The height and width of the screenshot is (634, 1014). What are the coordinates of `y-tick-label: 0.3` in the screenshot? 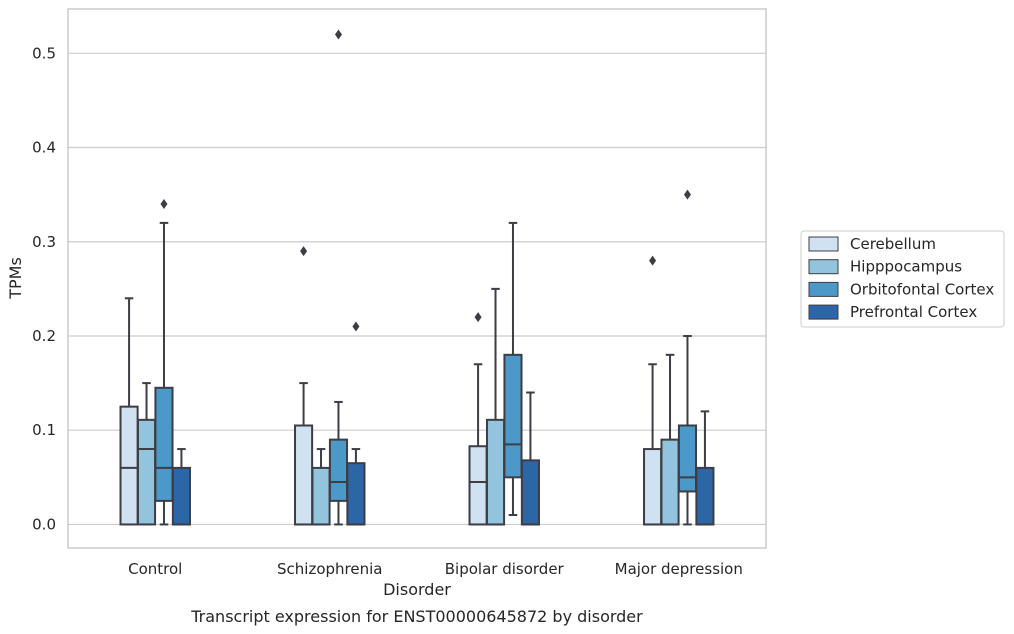 It's located at (44, 242).